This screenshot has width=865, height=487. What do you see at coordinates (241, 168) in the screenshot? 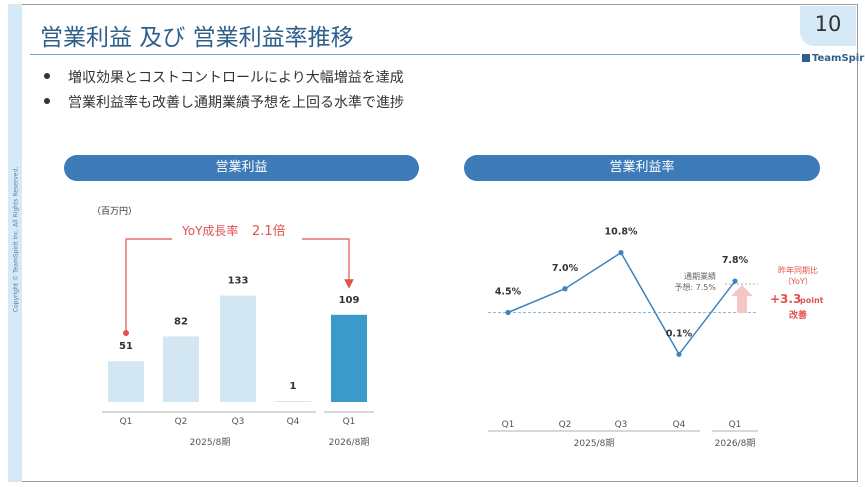
I see `chart-title-operating-profit: 営業利益` at bounding box center [241, 168].